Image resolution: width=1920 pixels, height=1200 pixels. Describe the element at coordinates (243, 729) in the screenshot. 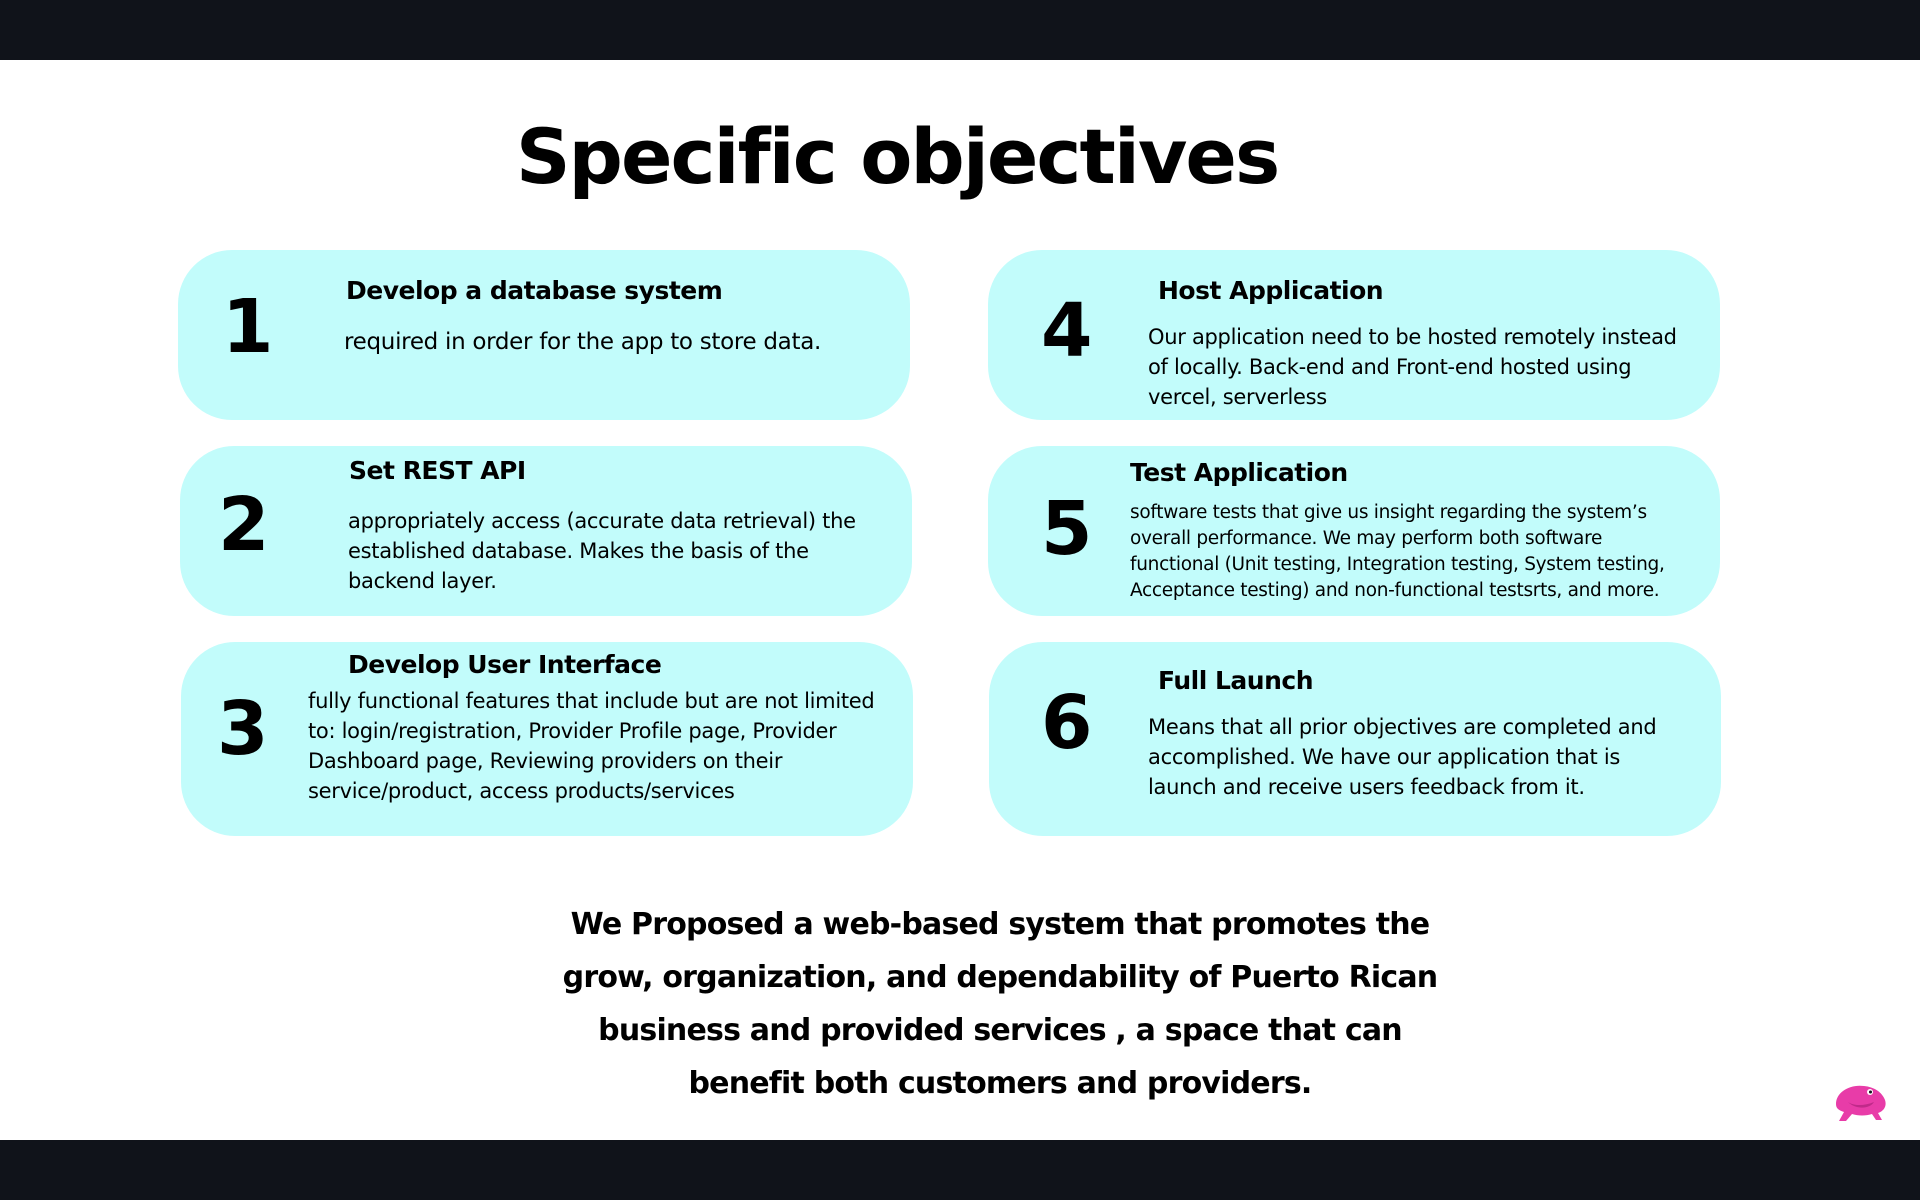

I see `objective-number: 3` at that location.